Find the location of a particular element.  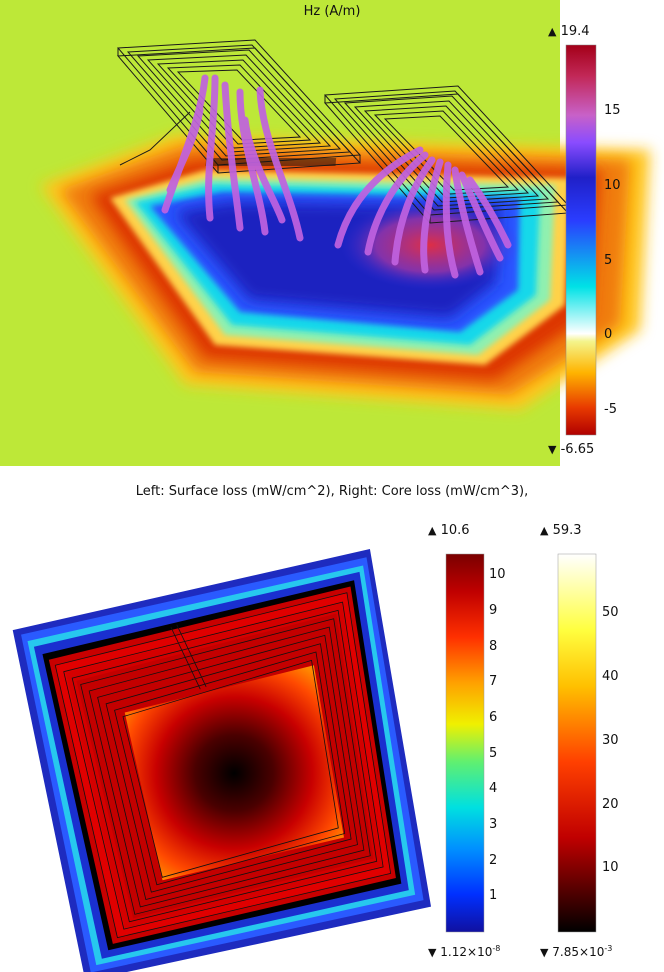

hz-colorbar is located at coordinates (581, 240).